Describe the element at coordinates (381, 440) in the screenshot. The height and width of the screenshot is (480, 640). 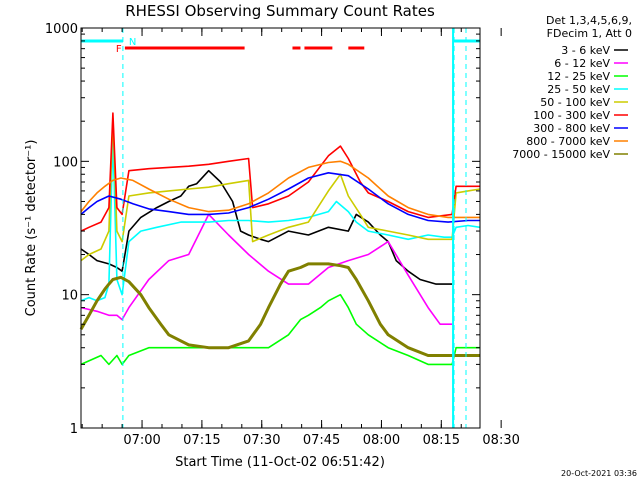
I see `x-tick-label-5: 08:00` at that location.